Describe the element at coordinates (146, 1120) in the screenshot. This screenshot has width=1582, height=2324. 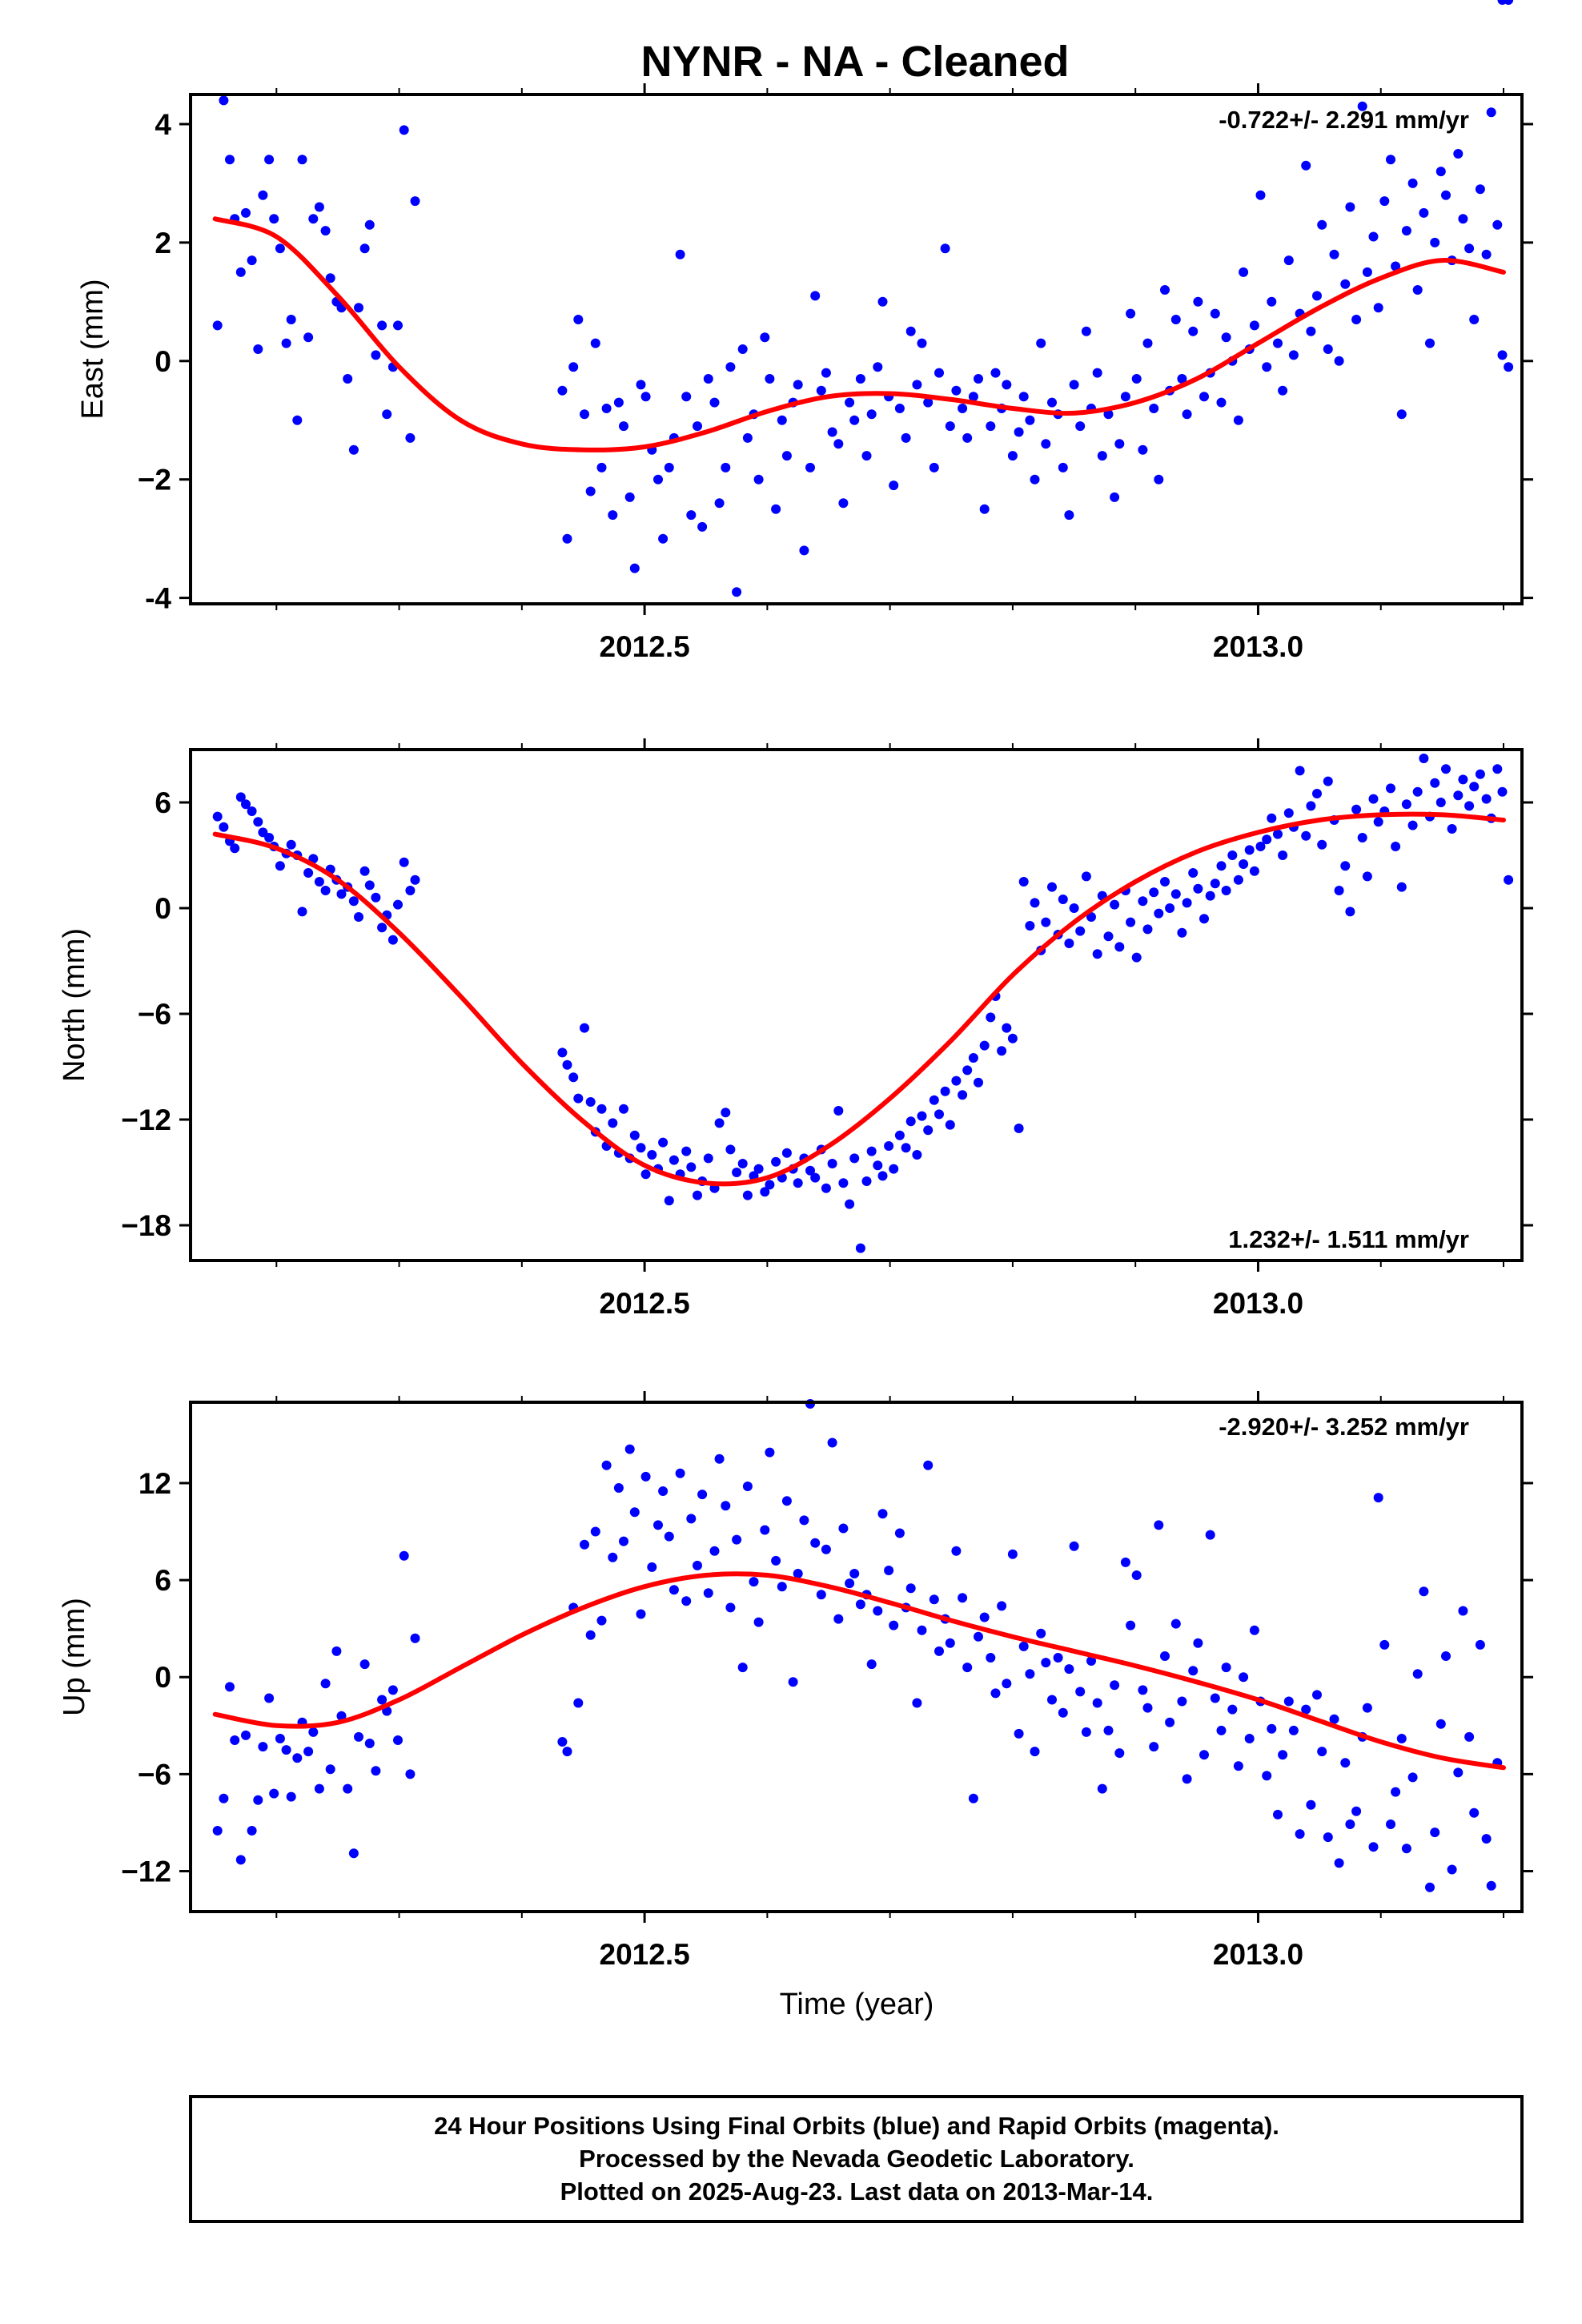
I see `north-y-tick-label: −12` at that location.